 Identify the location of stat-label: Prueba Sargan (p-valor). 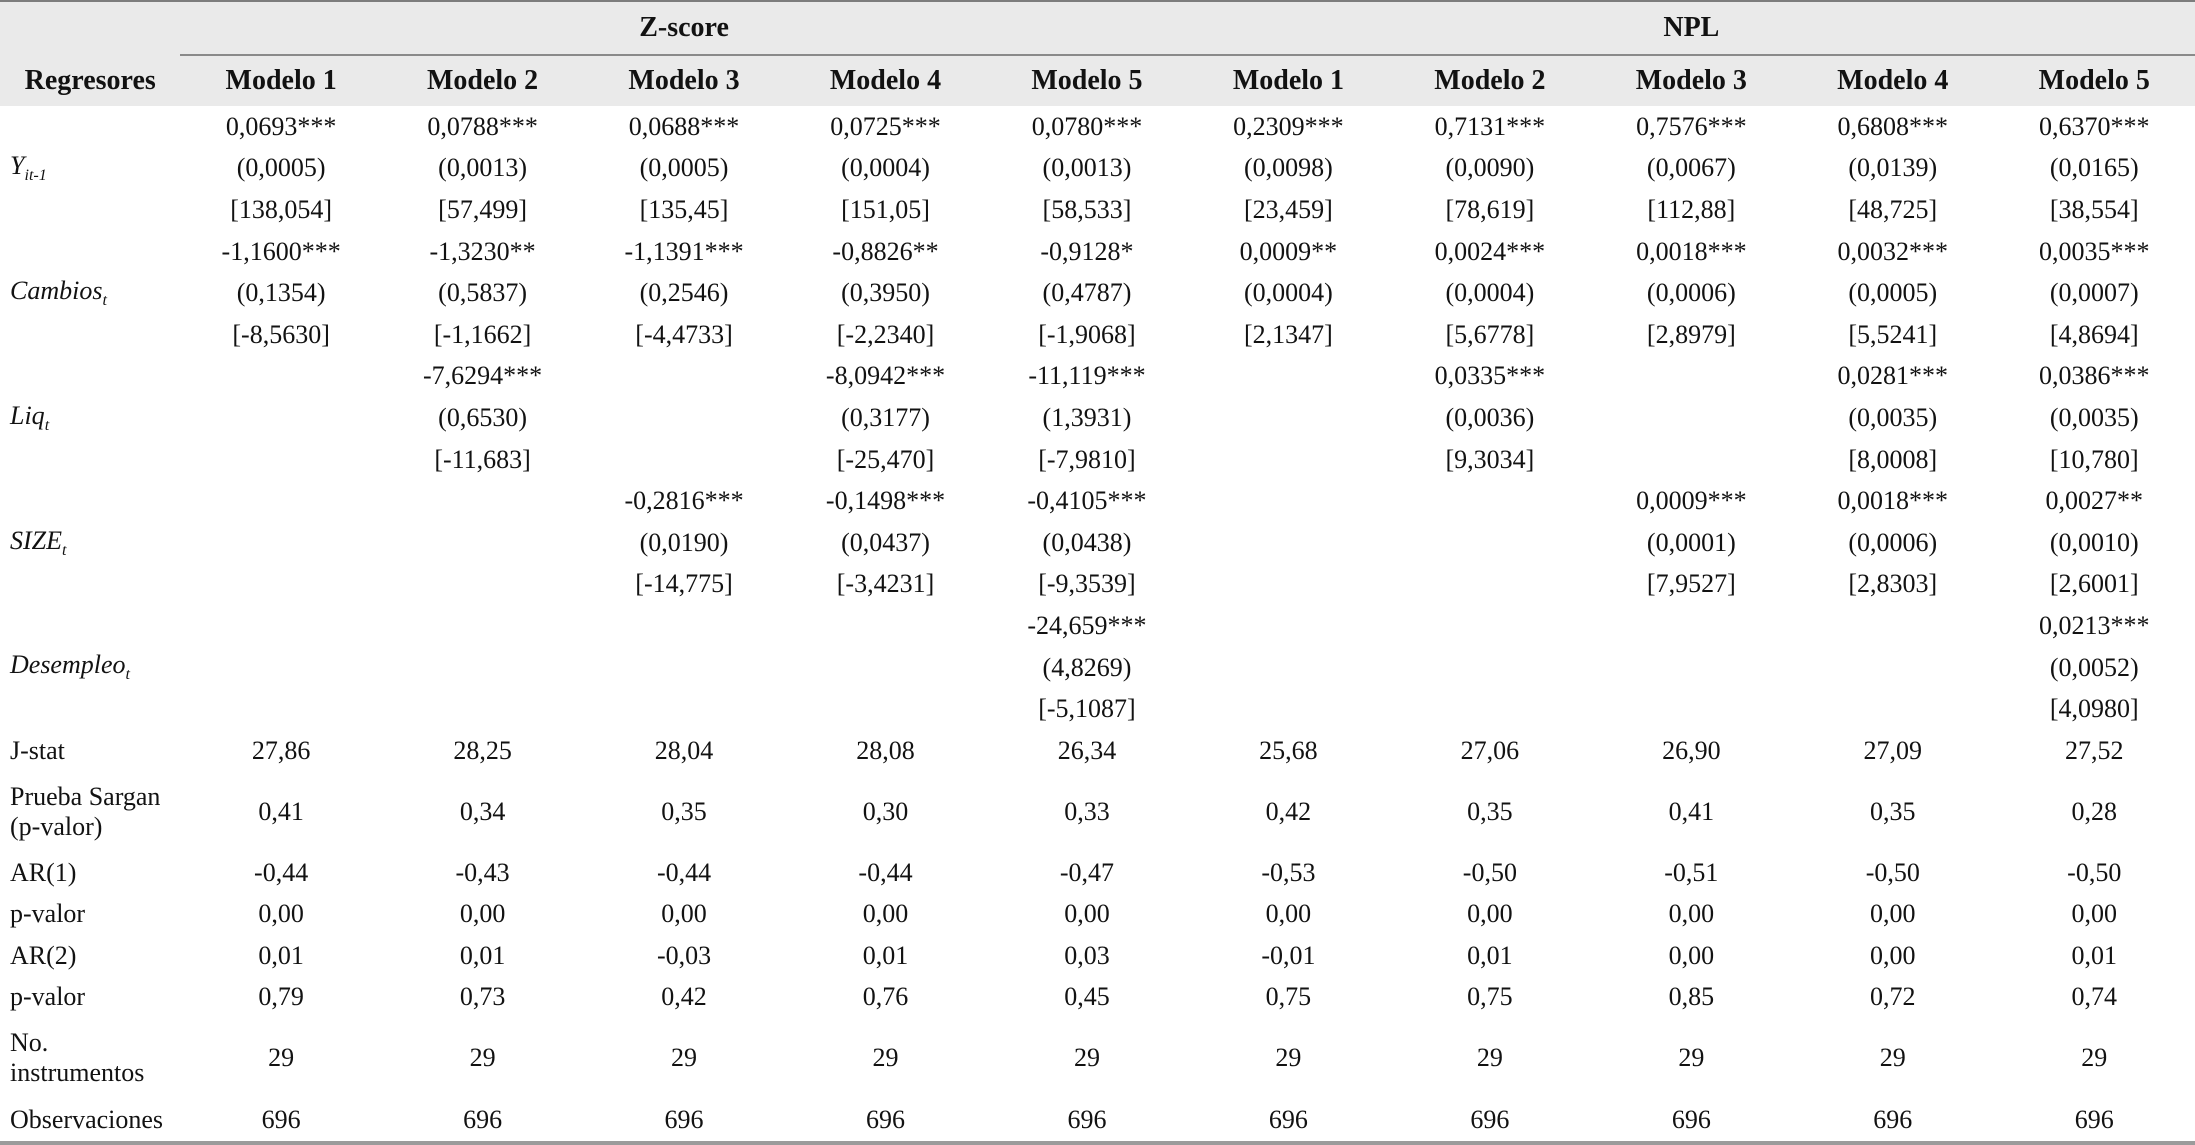
(85, 811).